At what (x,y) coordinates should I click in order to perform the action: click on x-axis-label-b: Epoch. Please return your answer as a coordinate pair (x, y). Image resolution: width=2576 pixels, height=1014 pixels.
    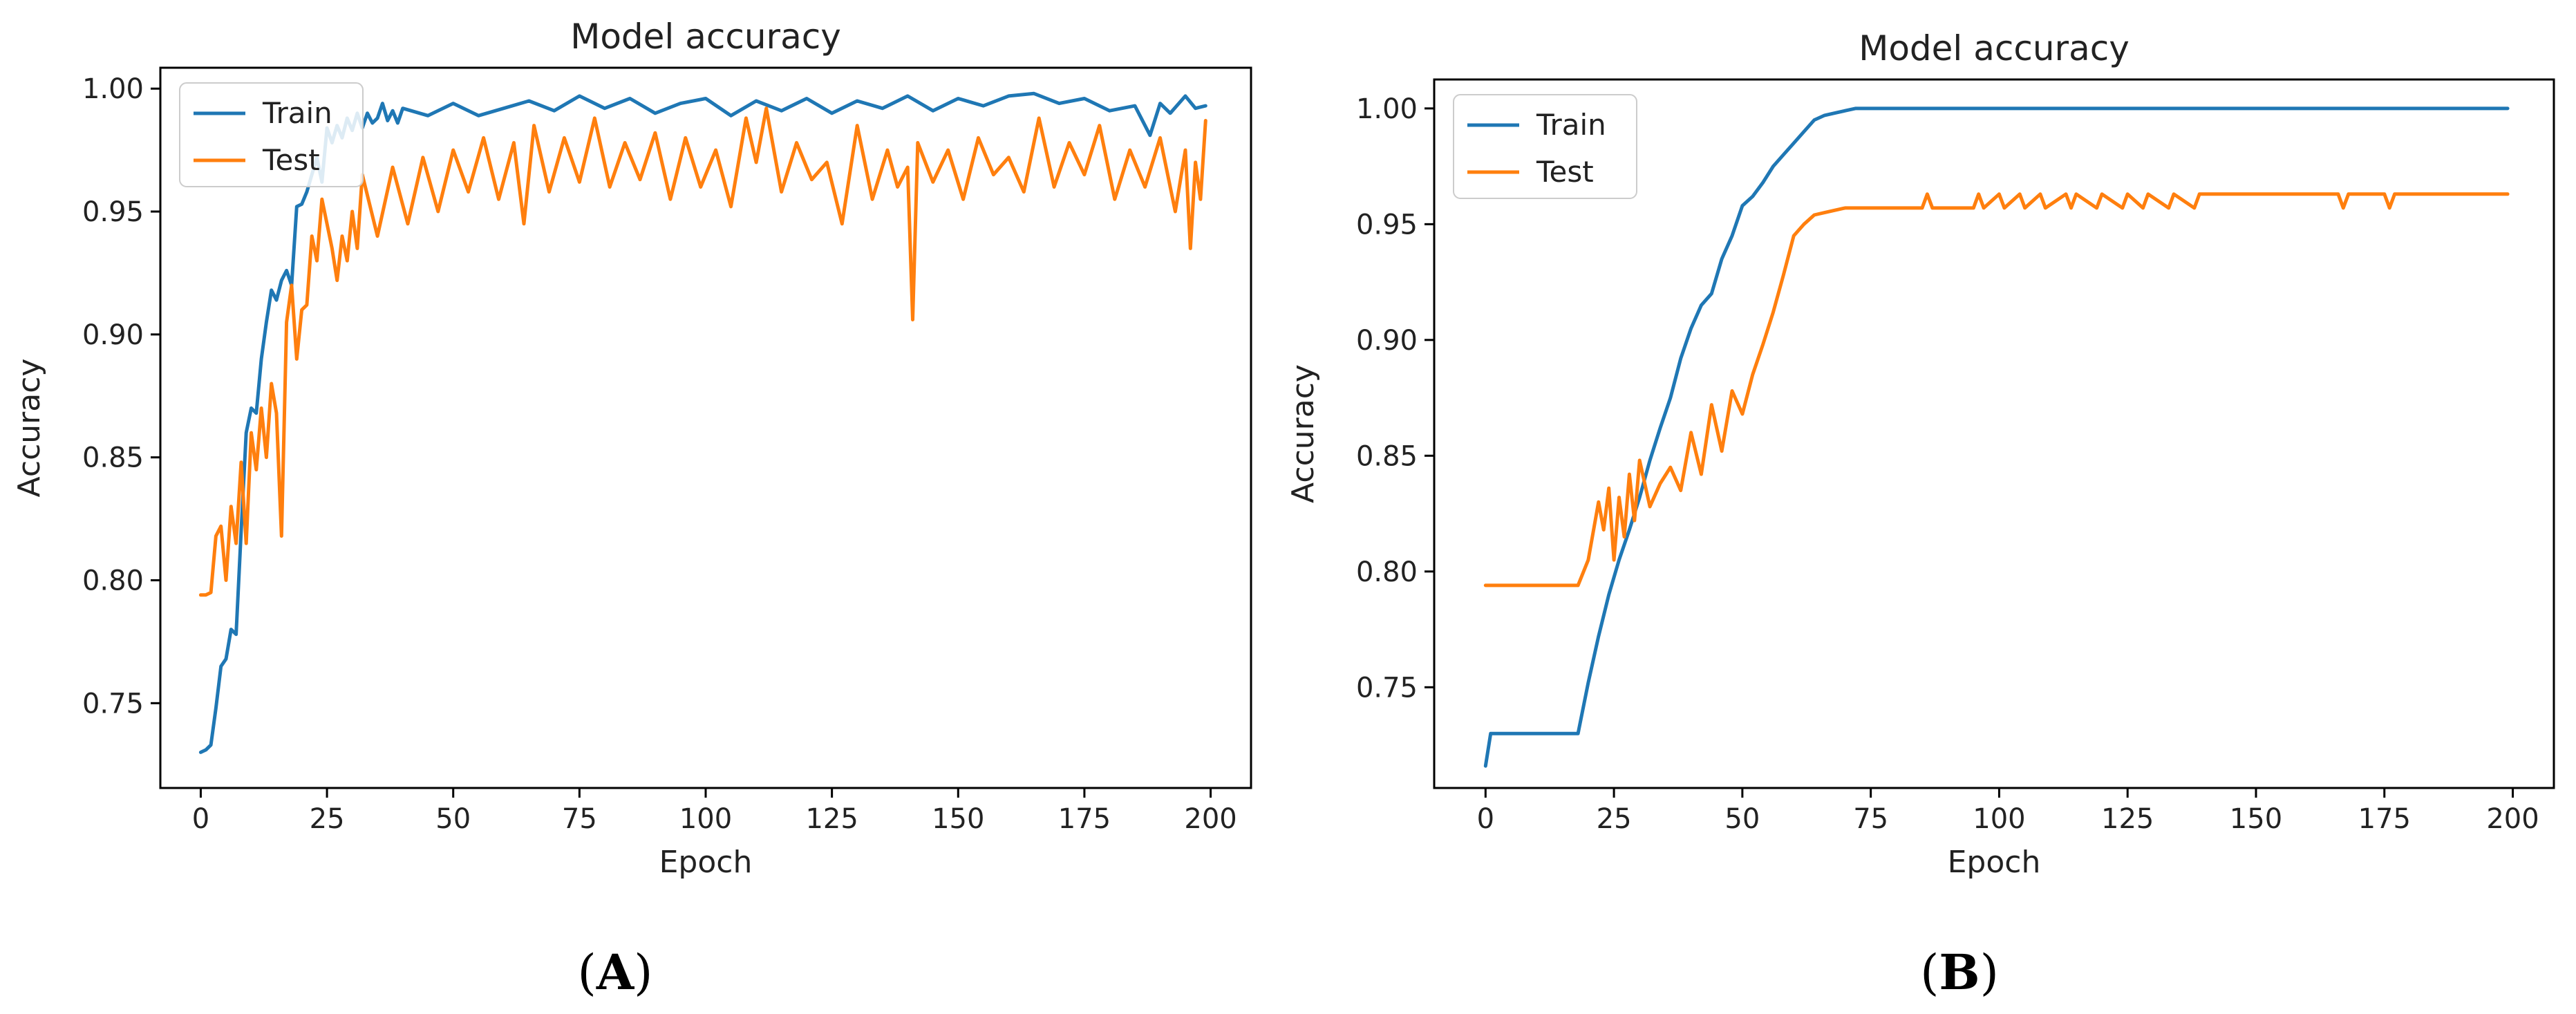
    Looking at the image, I should click on (1994, 863).